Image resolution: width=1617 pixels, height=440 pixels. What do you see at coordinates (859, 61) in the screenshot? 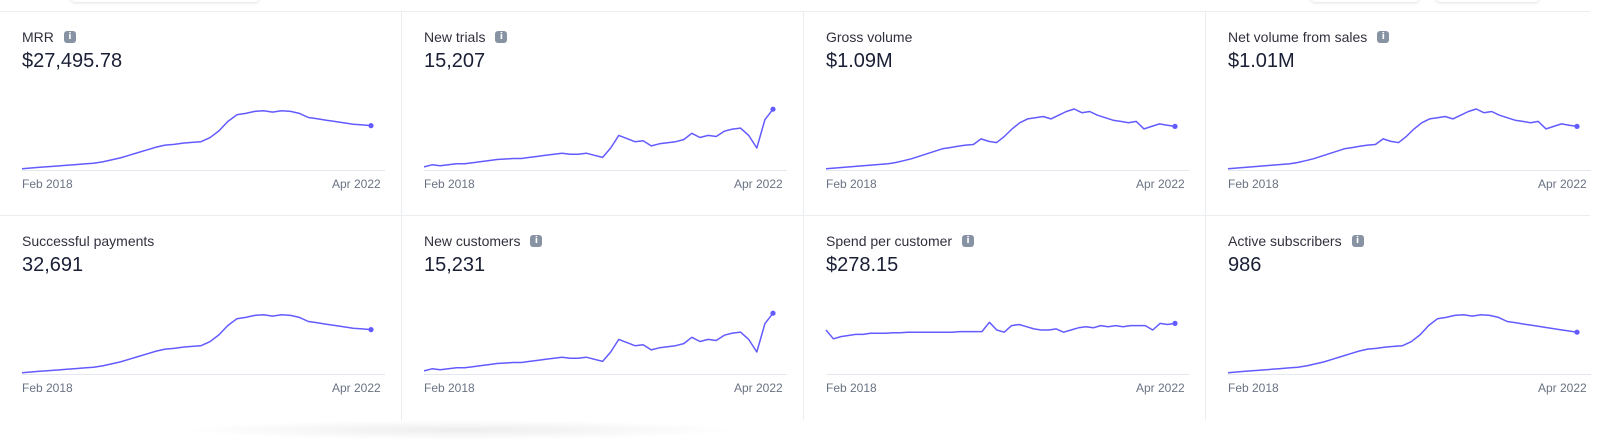
I see `metric-value: $1.09M` at bounding box center [859, 61].